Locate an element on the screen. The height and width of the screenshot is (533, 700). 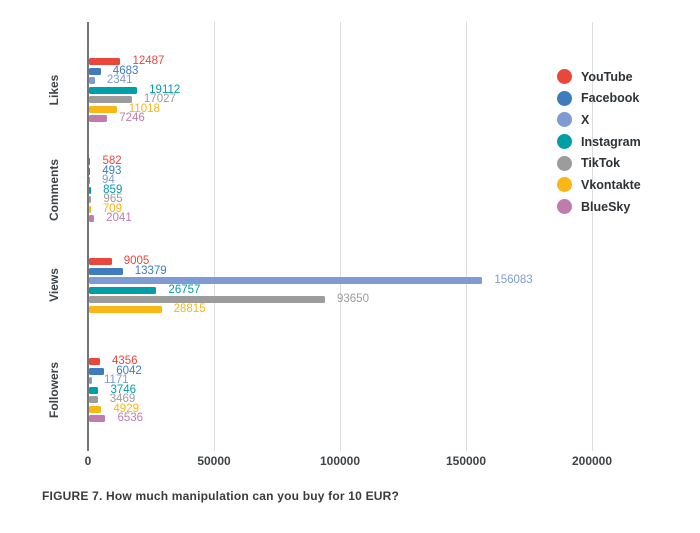
bar-value-label: 12487 is located at coordinates (148, 61).